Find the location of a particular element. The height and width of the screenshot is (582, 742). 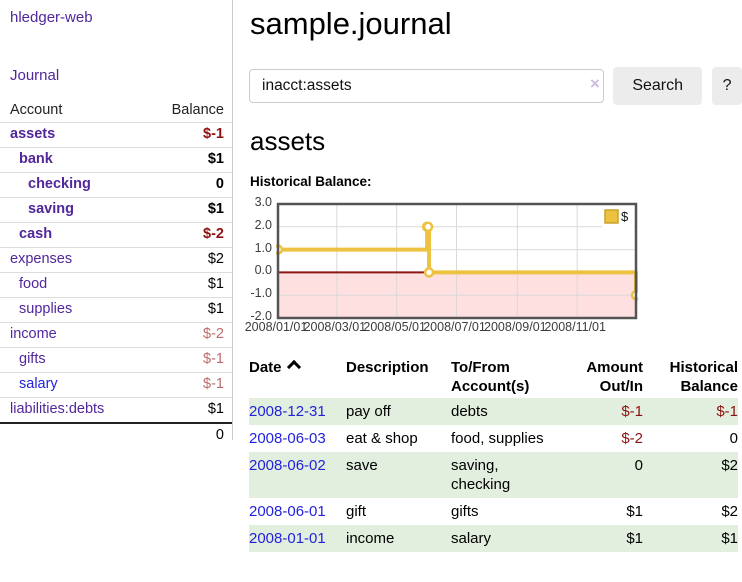

transaction-amount: $-2 is located at coordinates (632, 438).